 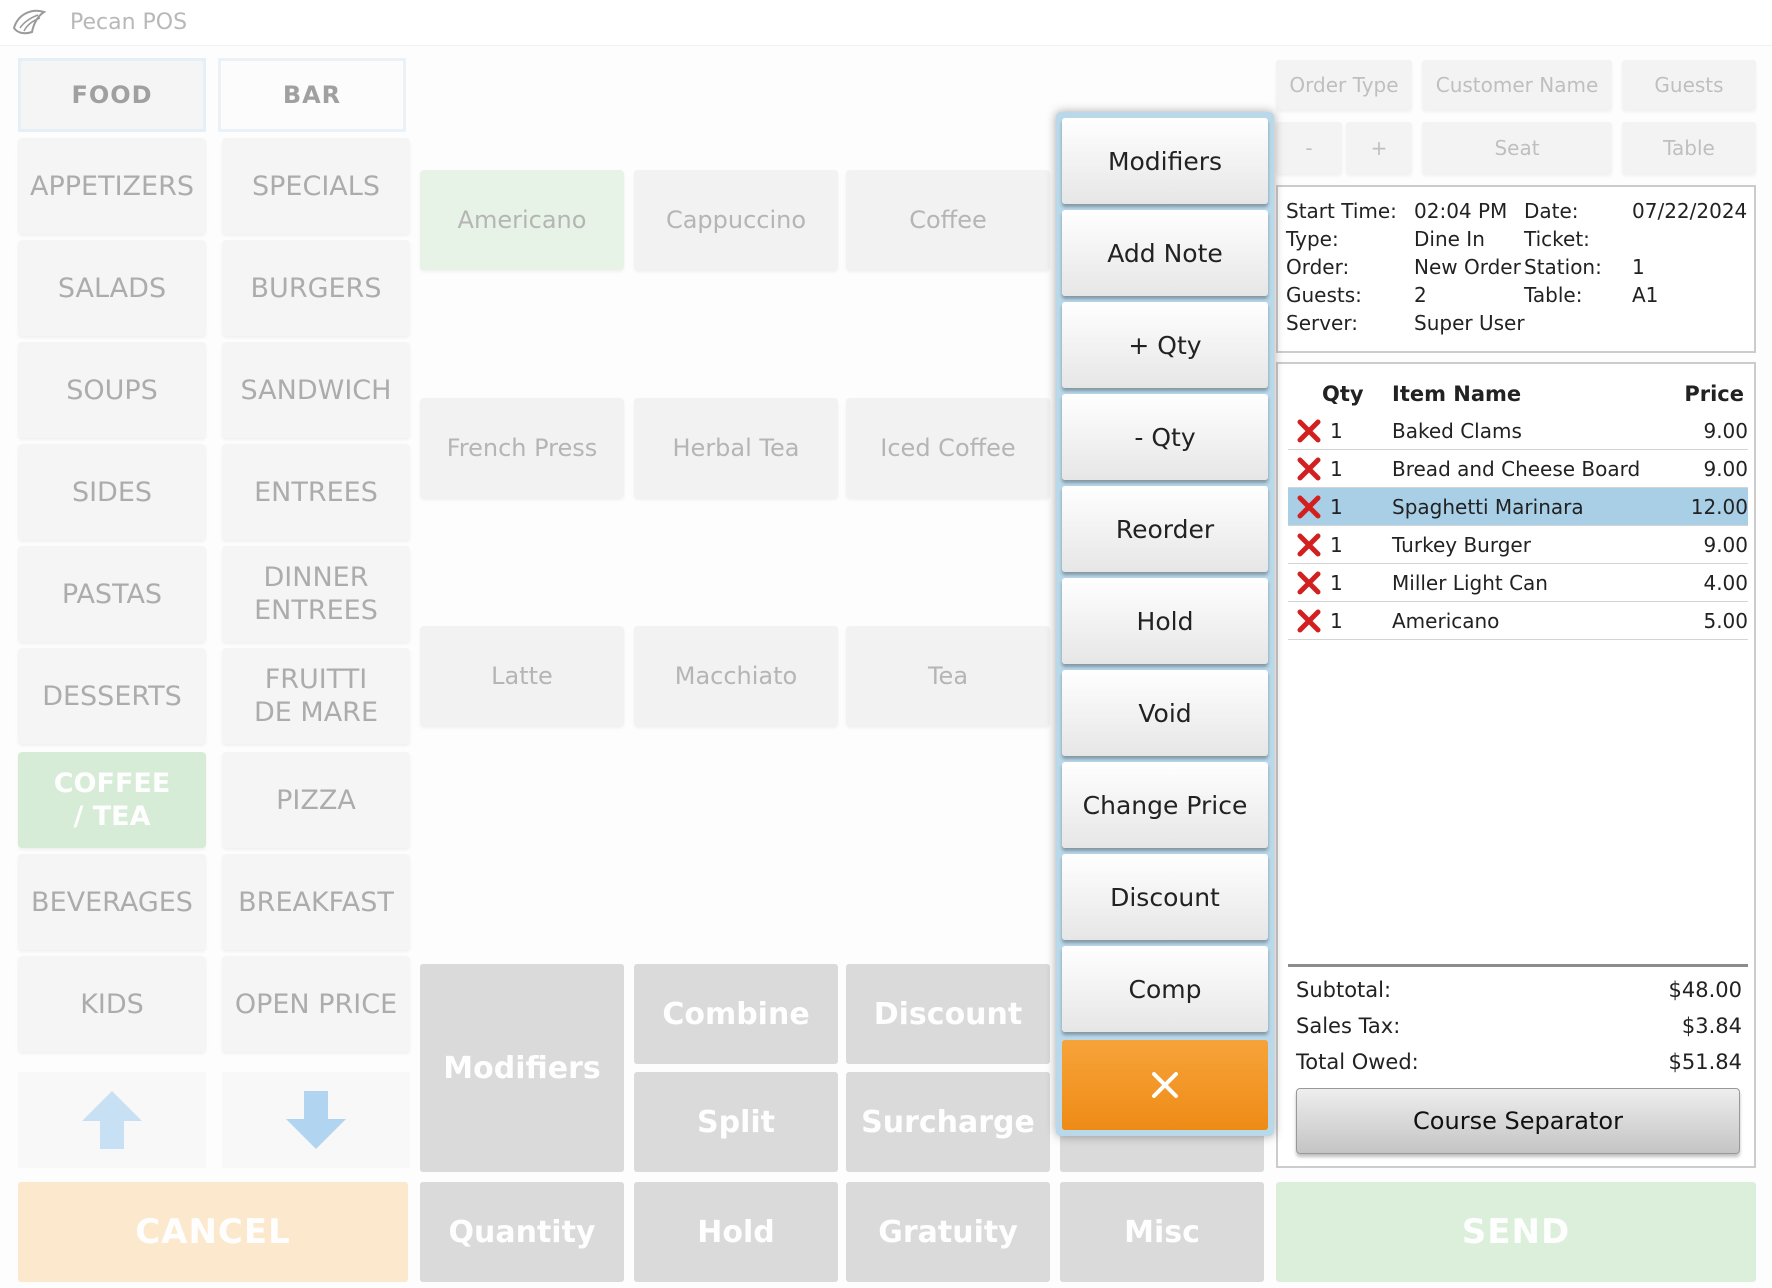 I want to click on row-price: 4.00, so click(x=1725, y=583).